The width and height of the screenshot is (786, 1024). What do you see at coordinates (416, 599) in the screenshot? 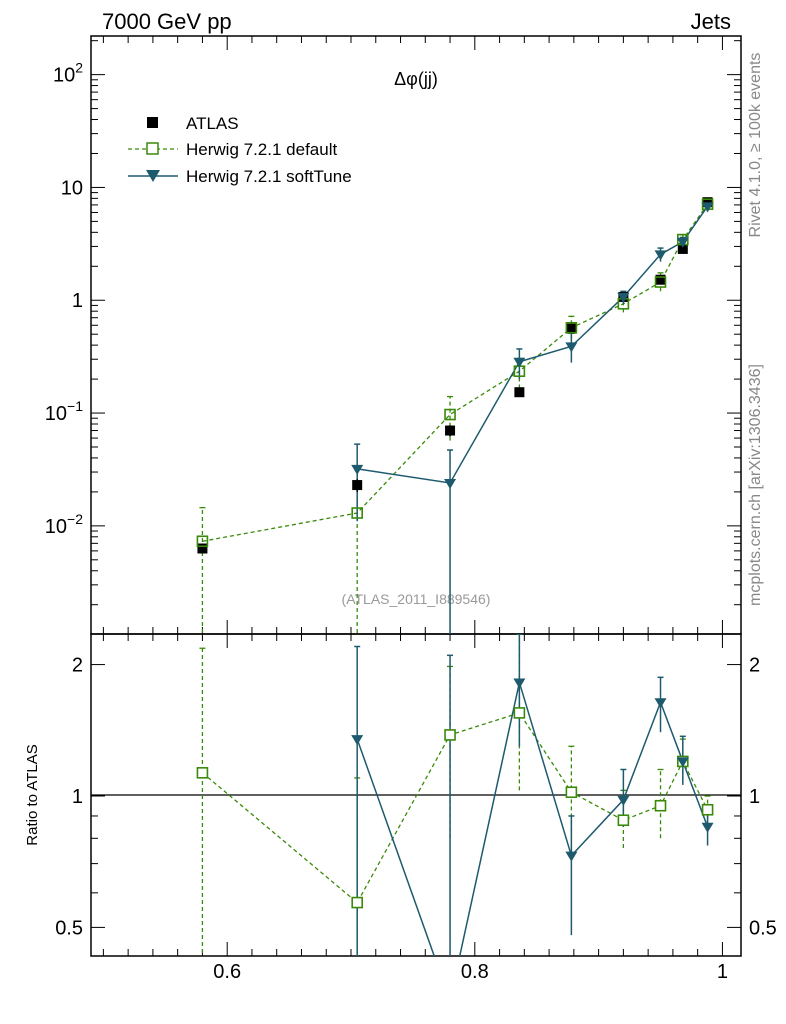
I see `analysis-label: (ATLAS_2011_I889546)` at bounding box center [416, 599].